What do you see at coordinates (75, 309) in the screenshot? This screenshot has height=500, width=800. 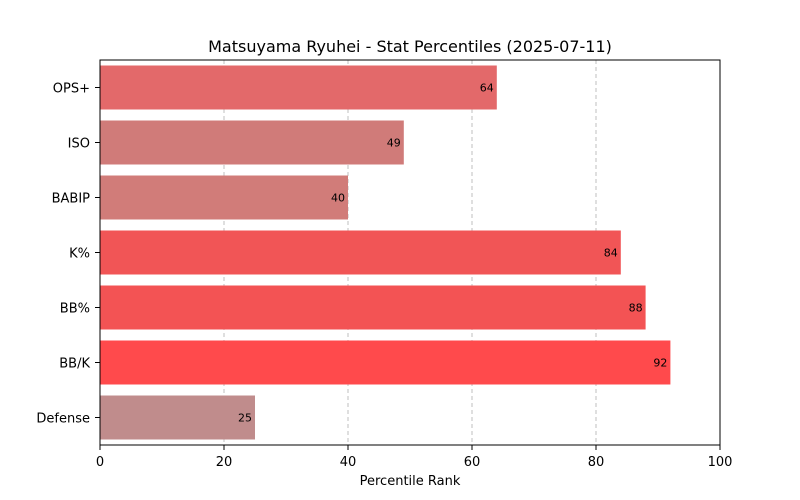 I see `y-tick-label: BB%` at bounding box center [75, 309].